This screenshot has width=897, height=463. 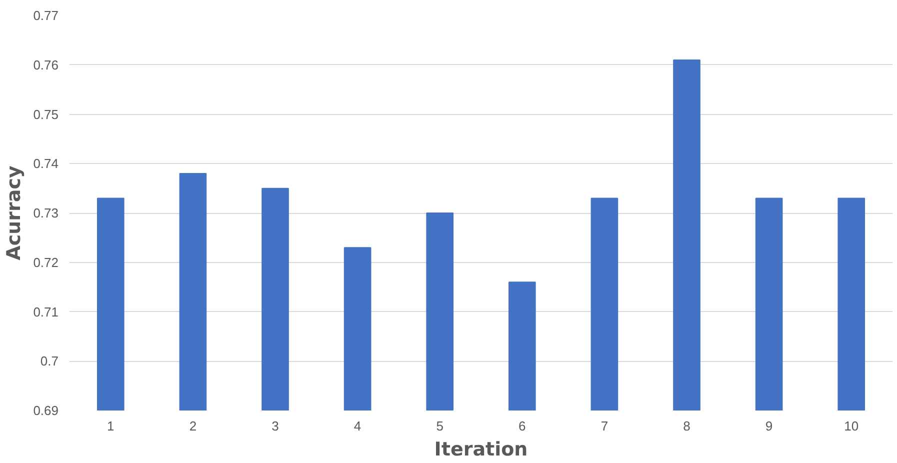 What do you see at coordinates (851, 426) in the screenshot?
I see `x-tick-label: 10` at bounding box center [851, 426].